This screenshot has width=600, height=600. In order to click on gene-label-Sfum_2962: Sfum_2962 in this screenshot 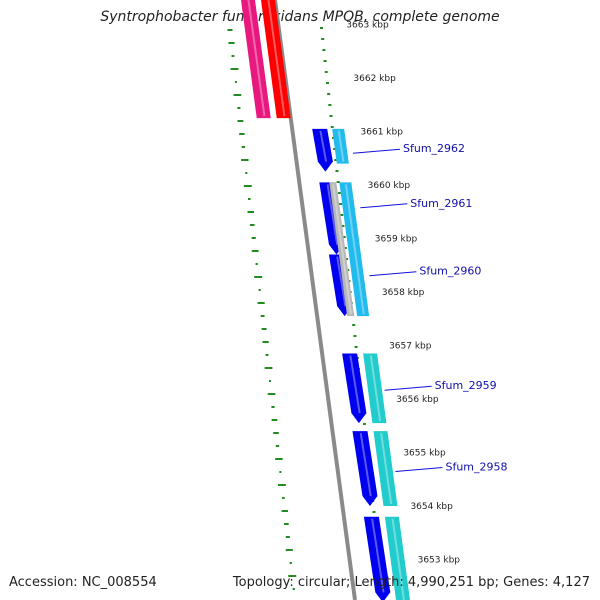, I will do `click(434, 148)`.